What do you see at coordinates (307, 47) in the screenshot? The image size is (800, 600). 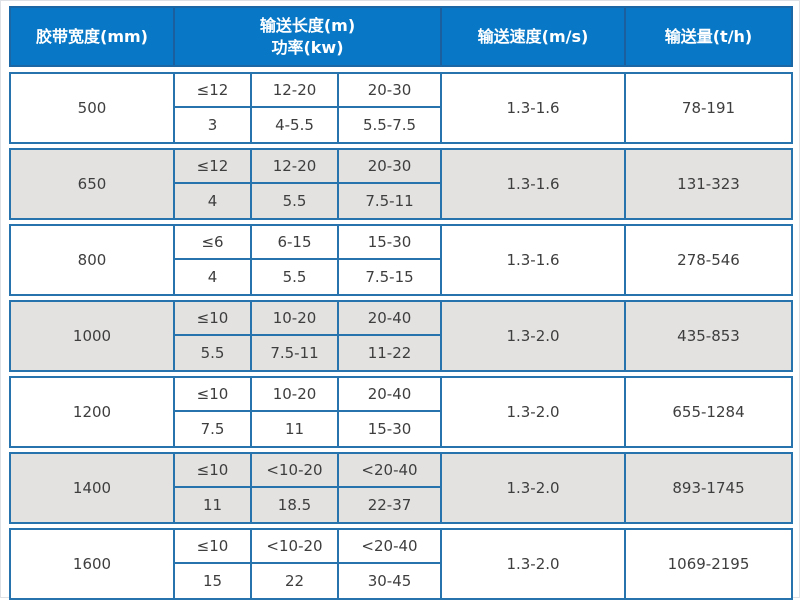 I see `header-power-label: 功率(kw)` at bounding box center [307, 47].